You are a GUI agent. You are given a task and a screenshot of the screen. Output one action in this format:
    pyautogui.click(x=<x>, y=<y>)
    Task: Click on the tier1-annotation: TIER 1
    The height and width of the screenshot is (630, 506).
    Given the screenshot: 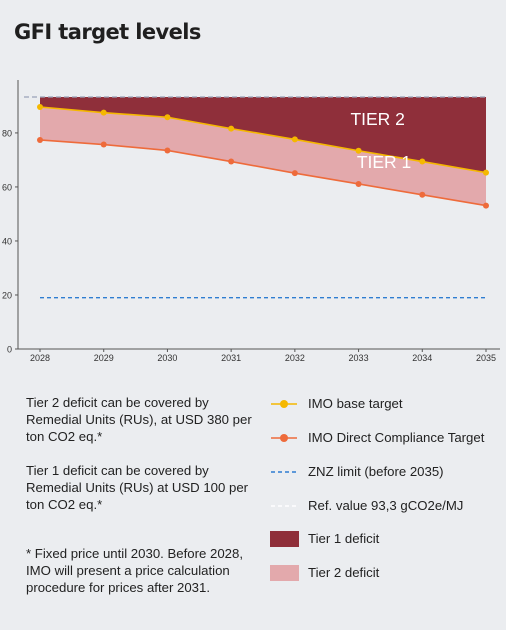 What is the action you would take?
    pyautogui.click(x=384, y=162)
    